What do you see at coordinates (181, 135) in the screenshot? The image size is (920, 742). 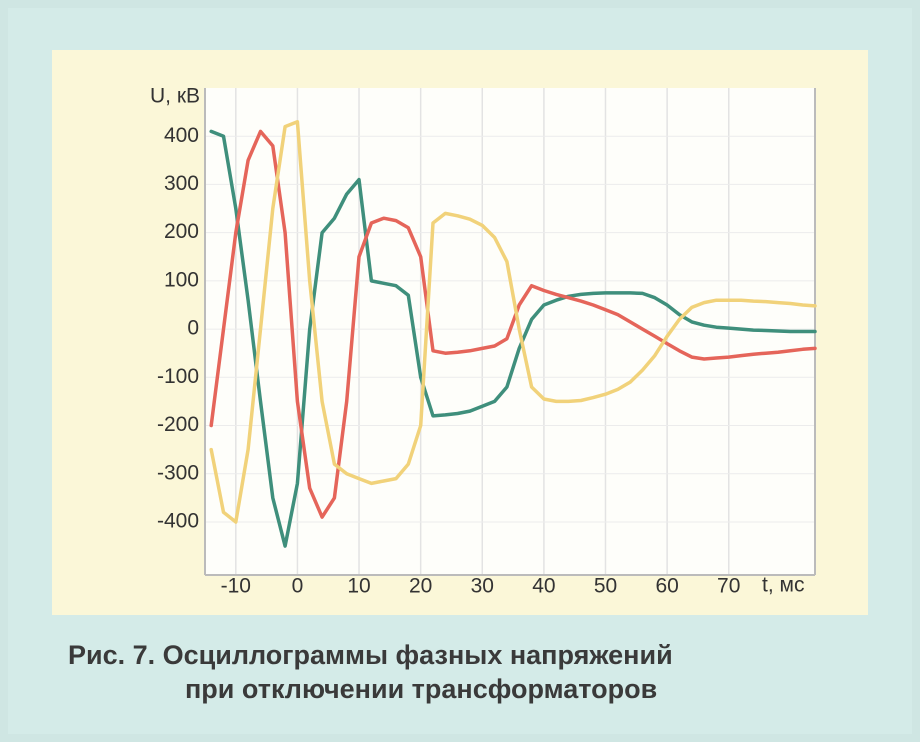 I see `y-tick-label: 400` at bounding box center [181, 135].